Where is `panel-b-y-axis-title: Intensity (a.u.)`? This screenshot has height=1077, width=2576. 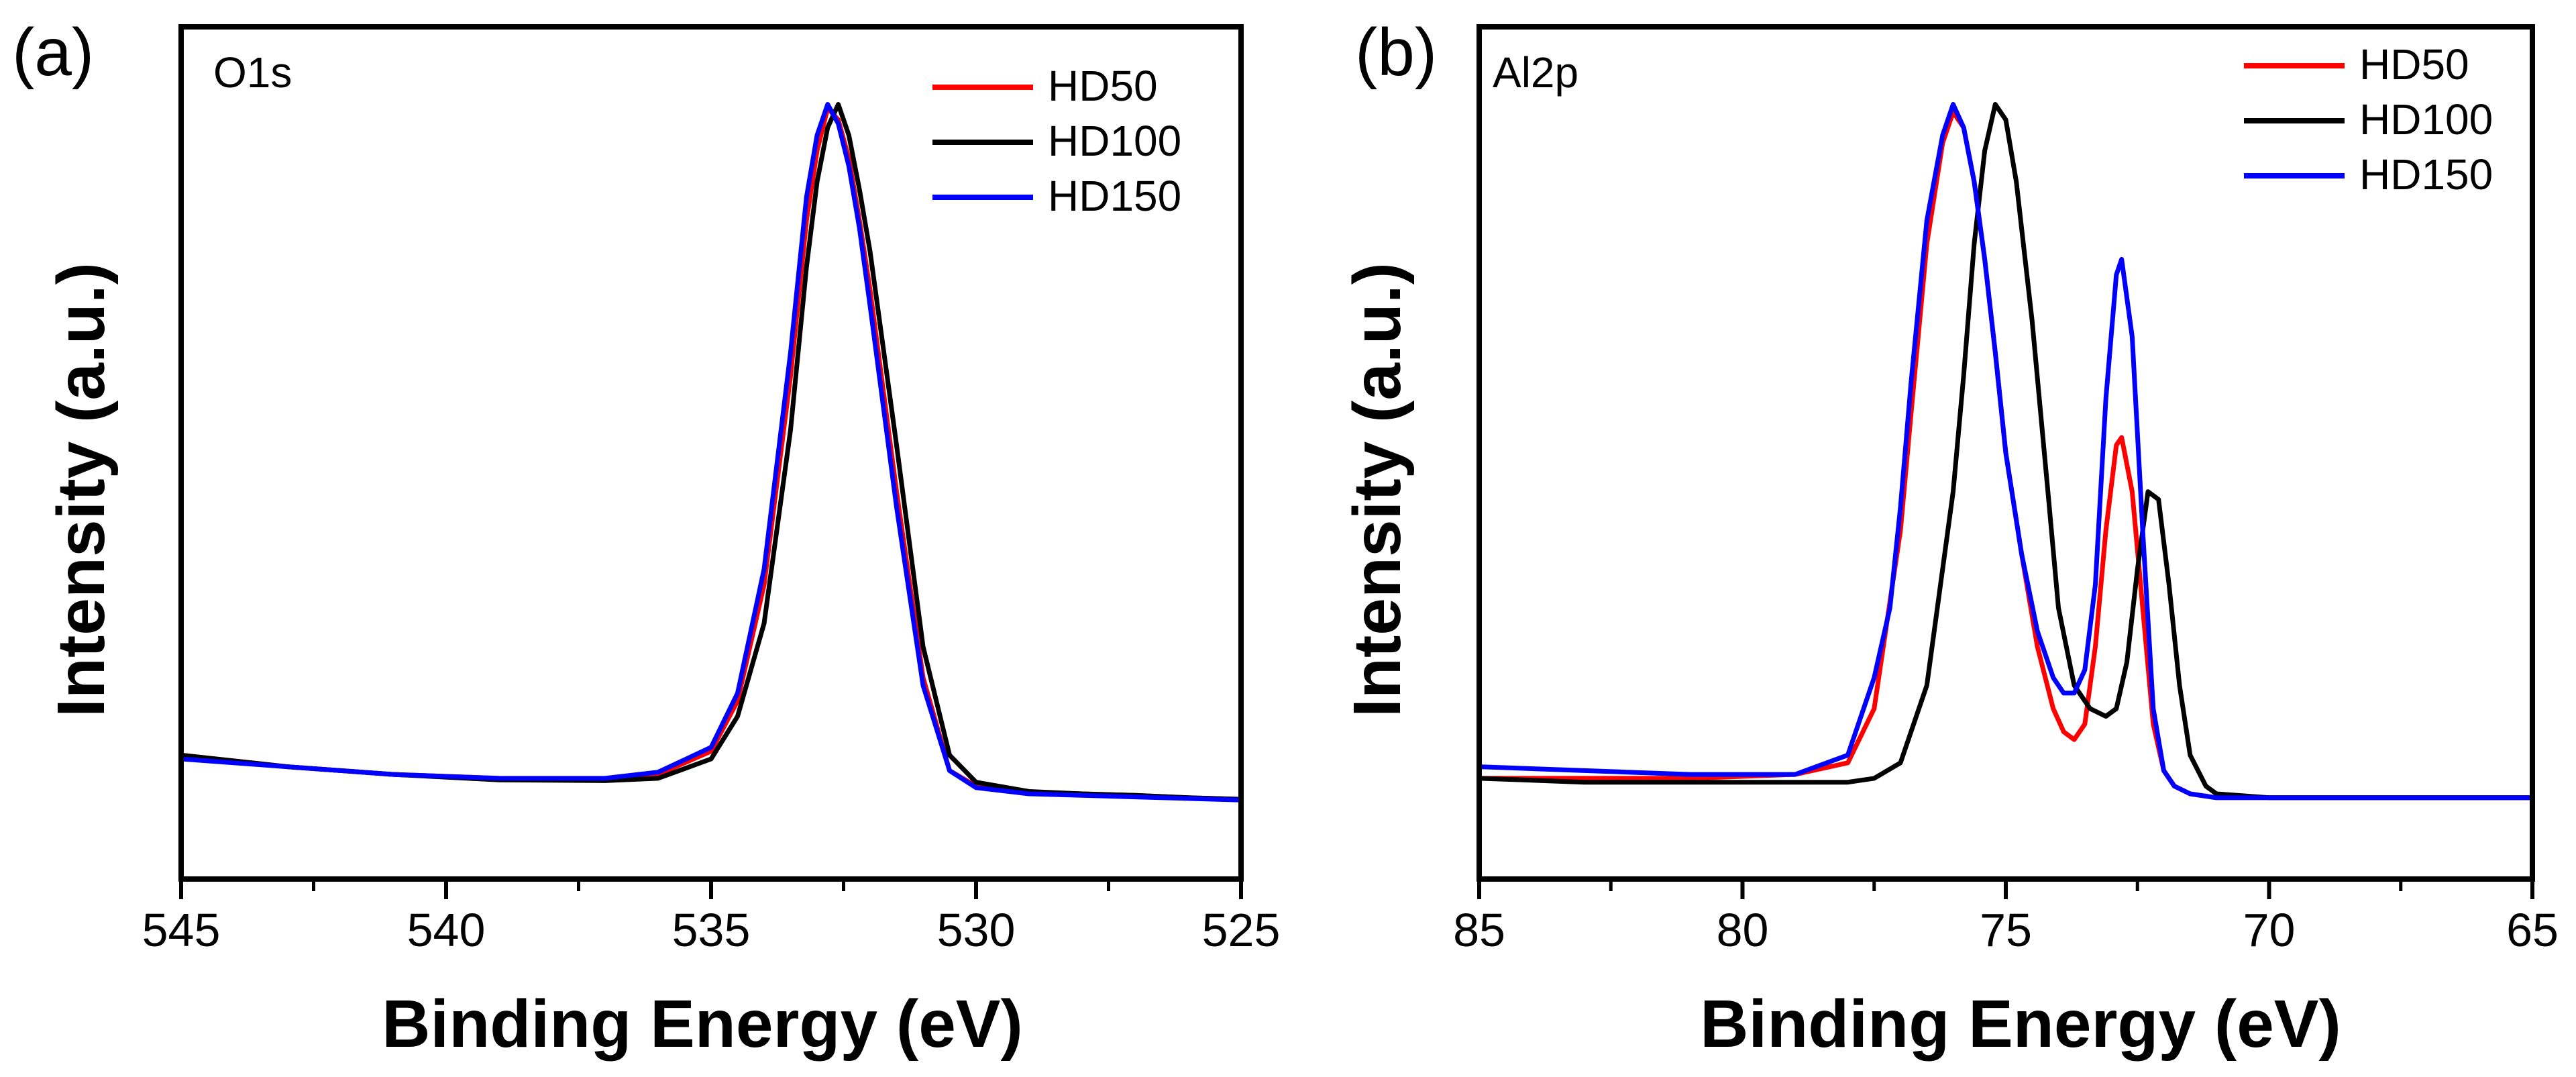
panel-b-y-axis-title: Intensity (a.u.) is located at coordinates (1377, 489).